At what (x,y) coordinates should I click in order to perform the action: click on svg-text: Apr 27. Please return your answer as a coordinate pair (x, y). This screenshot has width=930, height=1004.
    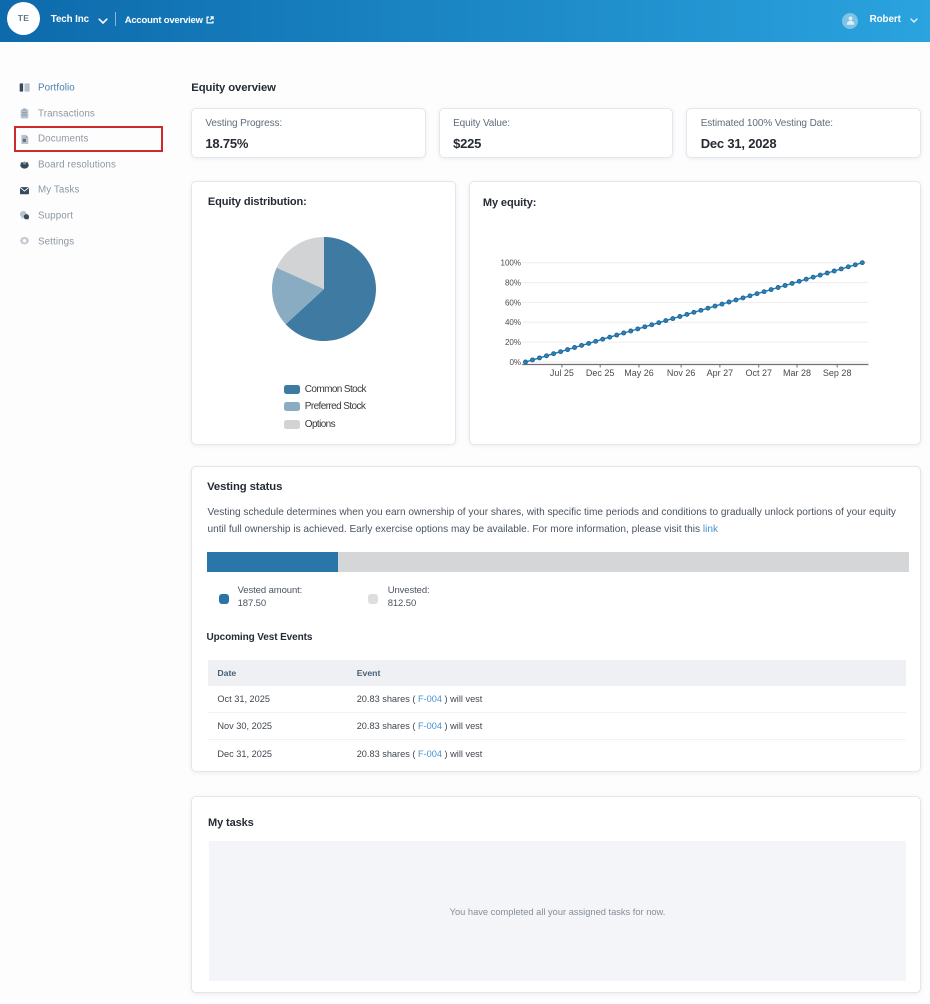
    Looking at the image, I should click on (720, 373).